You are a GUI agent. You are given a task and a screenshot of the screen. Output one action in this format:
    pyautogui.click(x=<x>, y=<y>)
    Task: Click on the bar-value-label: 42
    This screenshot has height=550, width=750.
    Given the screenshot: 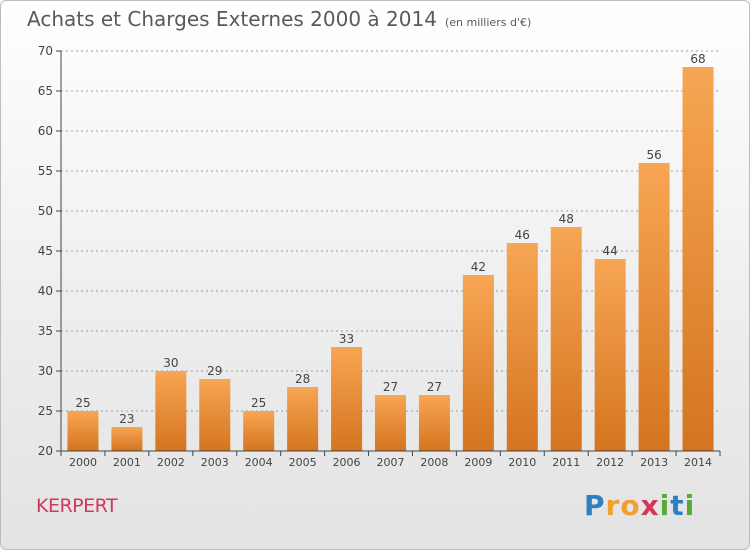 What is the action you would take?
    pyautogui.click(x=478, y=267)
    